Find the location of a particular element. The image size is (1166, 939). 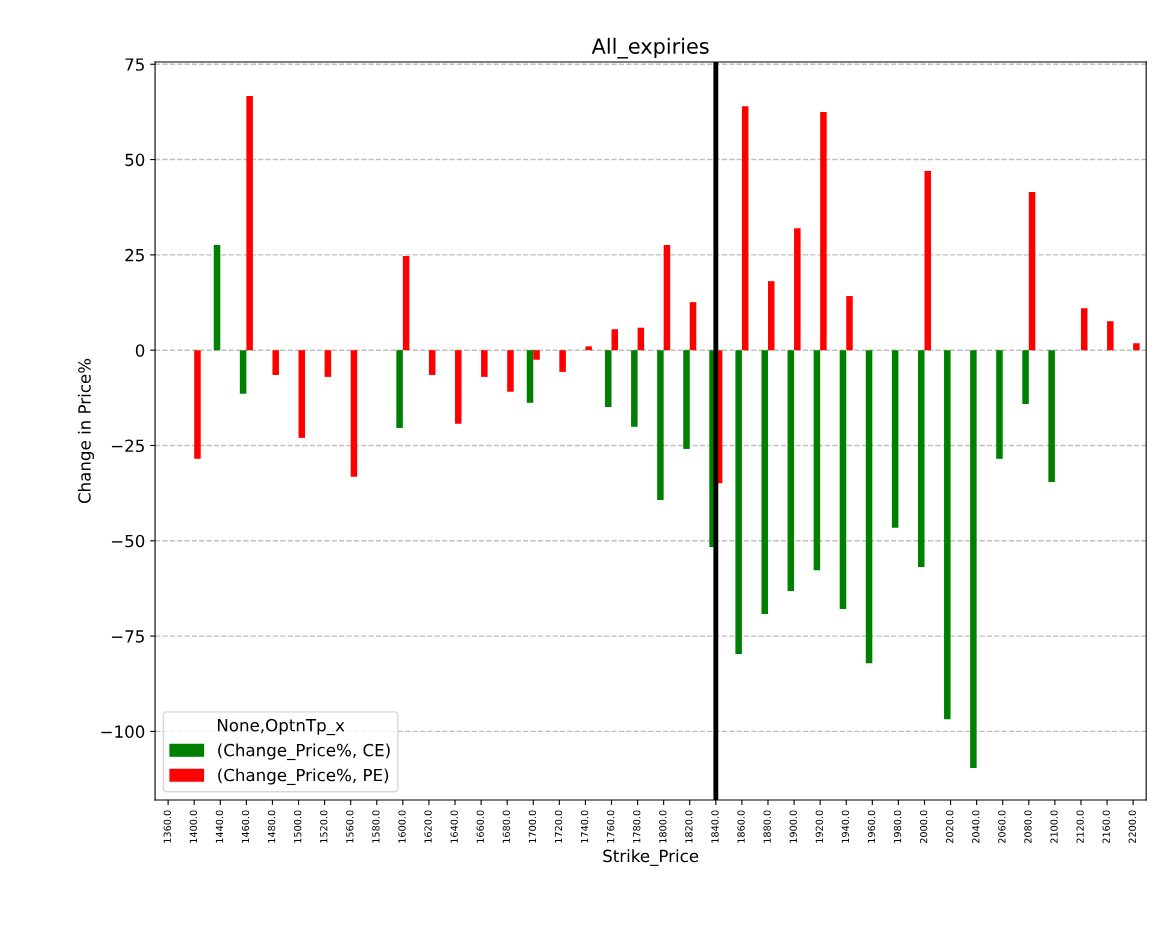

x-tick-label: 1900.0 is located at coordinates (793, 826).